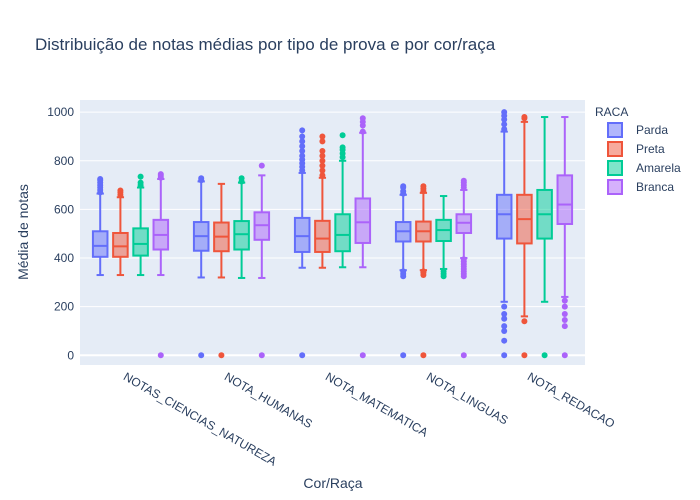 Image resolution: width=700 pixels, height=500 pixels. Describe the element at coordinates (611, 112) in the screenshot. I see `legend-title: RACA` at that location.